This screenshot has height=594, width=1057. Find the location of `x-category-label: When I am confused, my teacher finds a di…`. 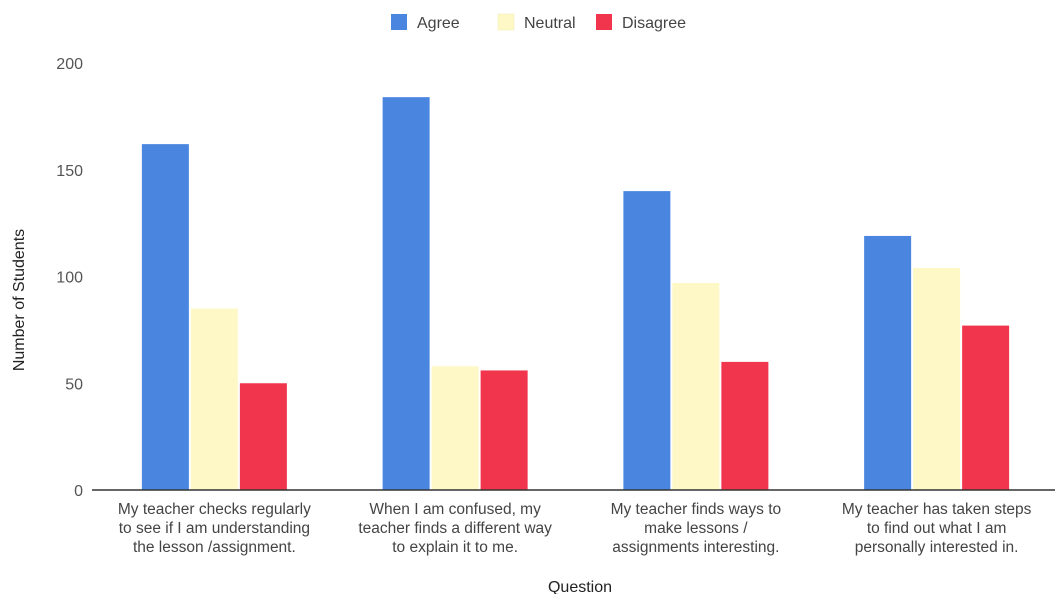

x-category-label: When I am confused, my teacher finds a di… is located at coordinates (455, 528).